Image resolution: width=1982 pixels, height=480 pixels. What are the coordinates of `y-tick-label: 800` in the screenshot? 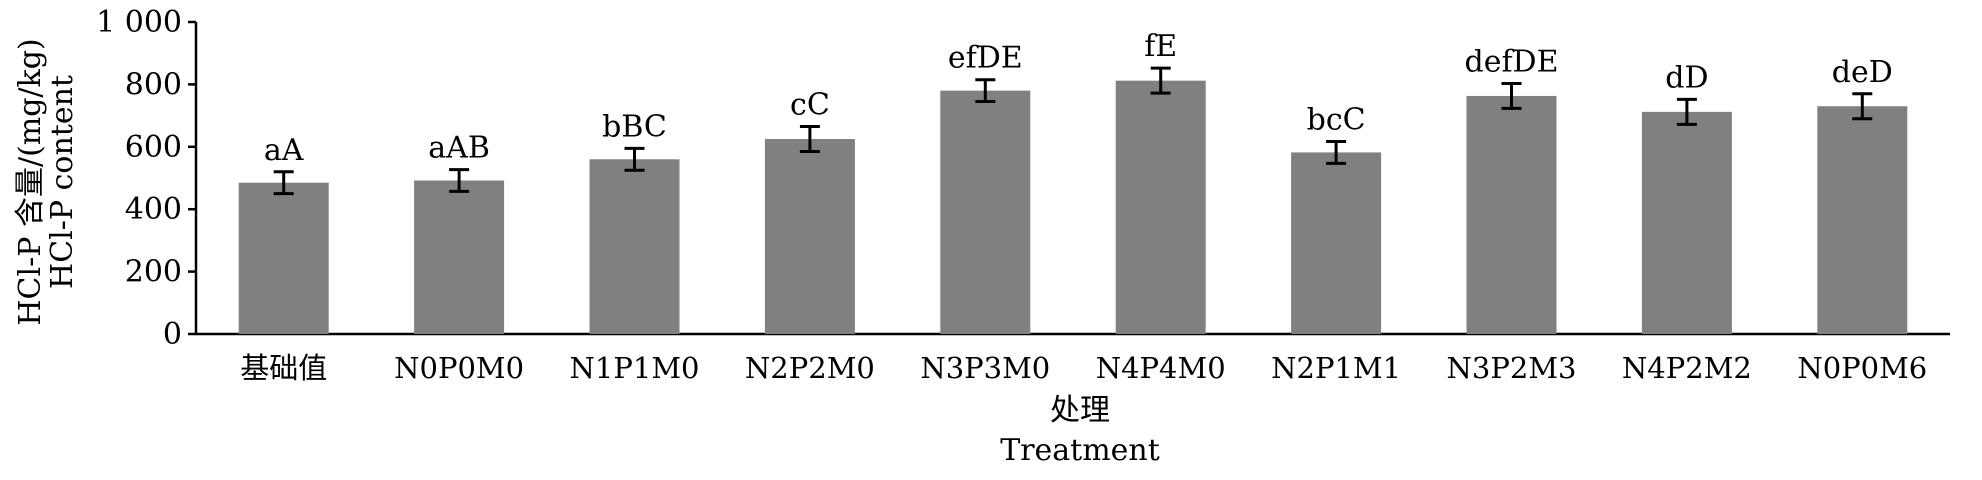 It's located at (153, 84).